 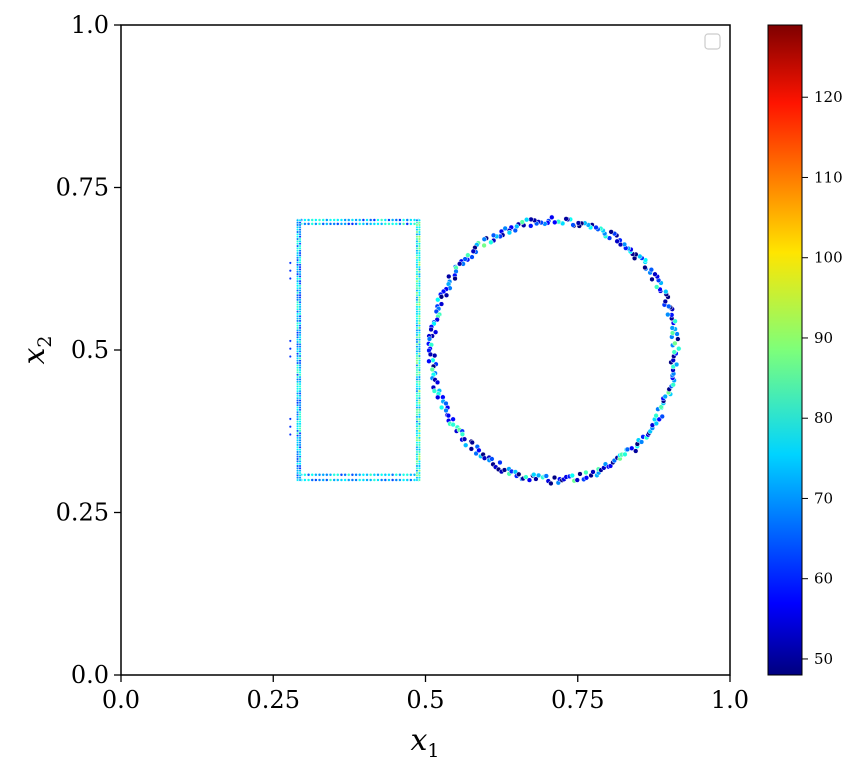 What do you see at coordinates (36, 349) in the screenshot?
I see `y-axis-label: x2` at bounding box center [36, 349].